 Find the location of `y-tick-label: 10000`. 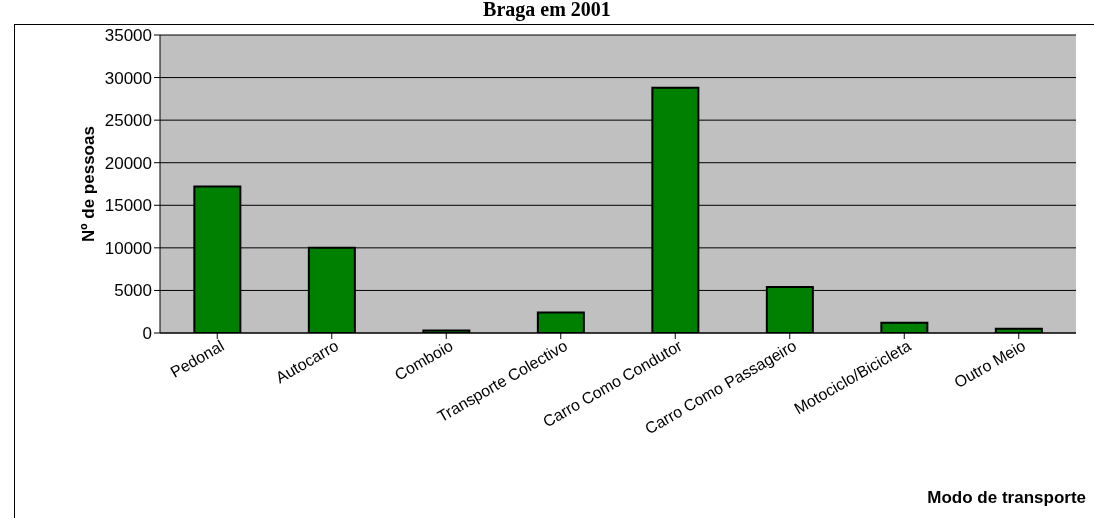

y-tick-label: 10000 is located at coordinates (128, 248).